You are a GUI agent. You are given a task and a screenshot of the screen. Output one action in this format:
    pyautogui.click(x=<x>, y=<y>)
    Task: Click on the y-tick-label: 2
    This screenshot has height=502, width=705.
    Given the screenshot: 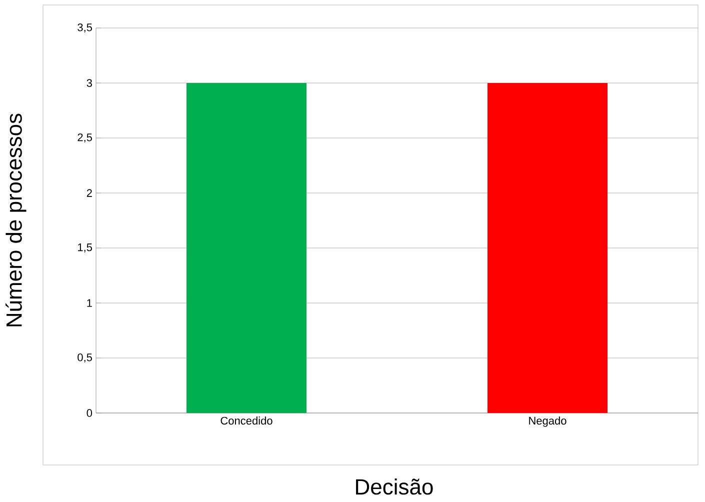 What is the action you would take?
    pyautogui.click(x=89, y=193)
    